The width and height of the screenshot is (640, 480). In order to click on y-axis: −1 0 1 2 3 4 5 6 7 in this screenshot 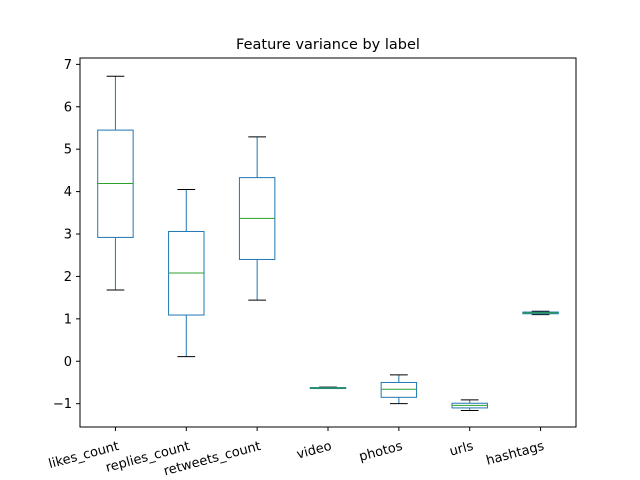, I will do `click(66, 235)`.